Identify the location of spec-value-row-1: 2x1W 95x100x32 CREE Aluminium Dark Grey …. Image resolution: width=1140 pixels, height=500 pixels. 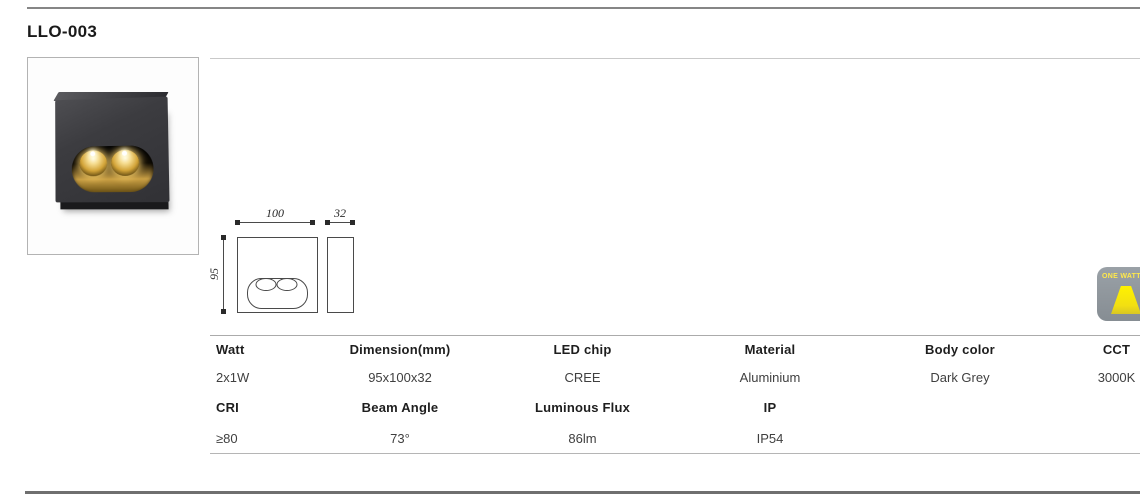
(675, 377).